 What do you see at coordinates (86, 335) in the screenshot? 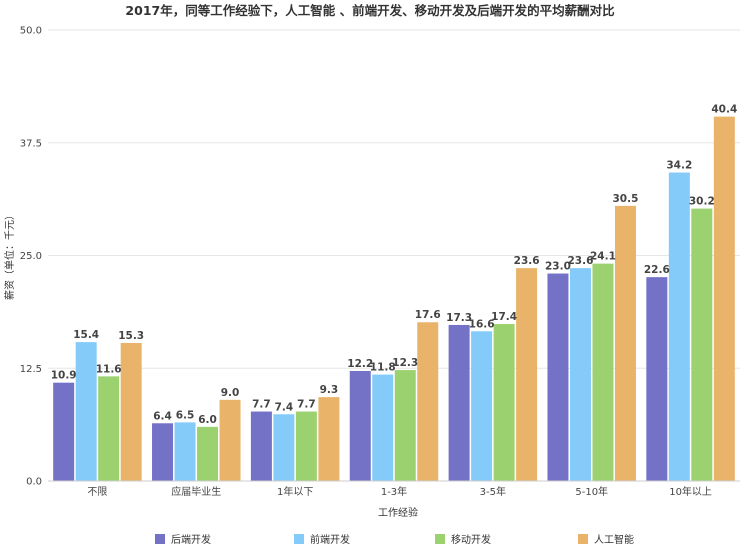
I see `data-label: 15.4` at bounding box center [86, 335].